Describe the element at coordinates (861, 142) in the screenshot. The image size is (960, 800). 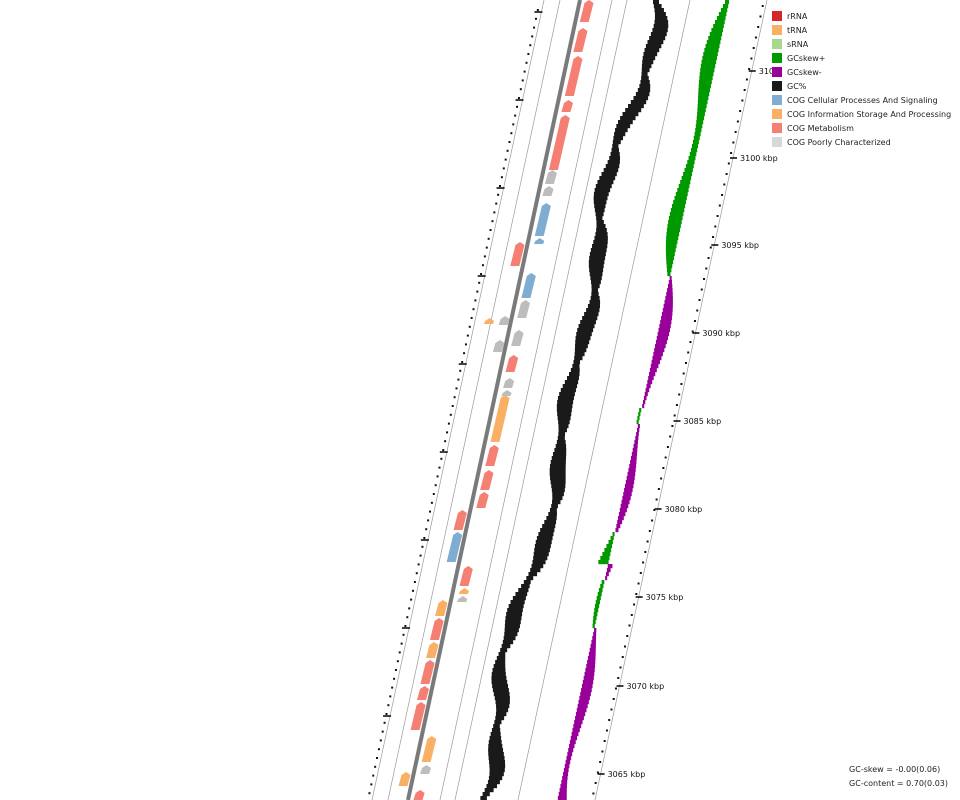
I see `legend-item: COG Poorly Characterized` at that location.